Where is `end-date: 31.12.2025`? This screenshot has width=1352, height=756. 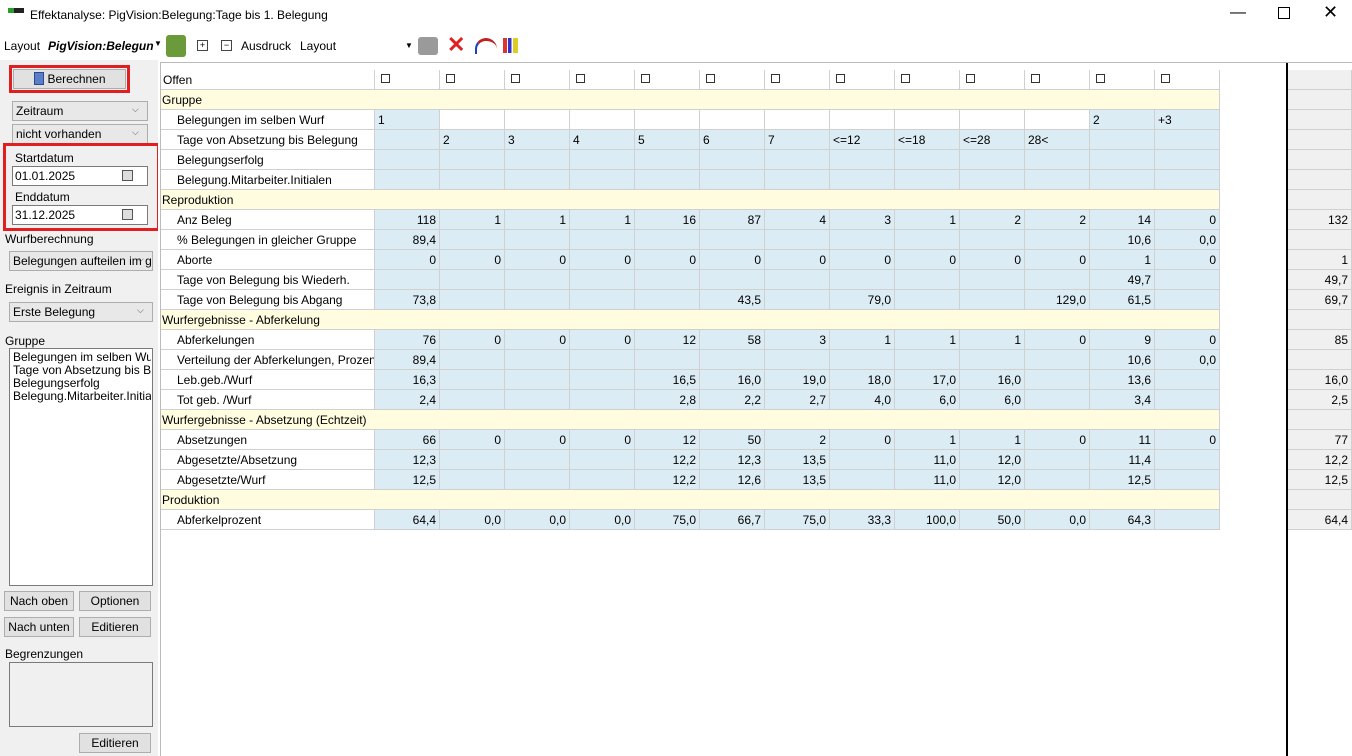
end-date: 31.12.2025 is located at coordinates (80, 215).